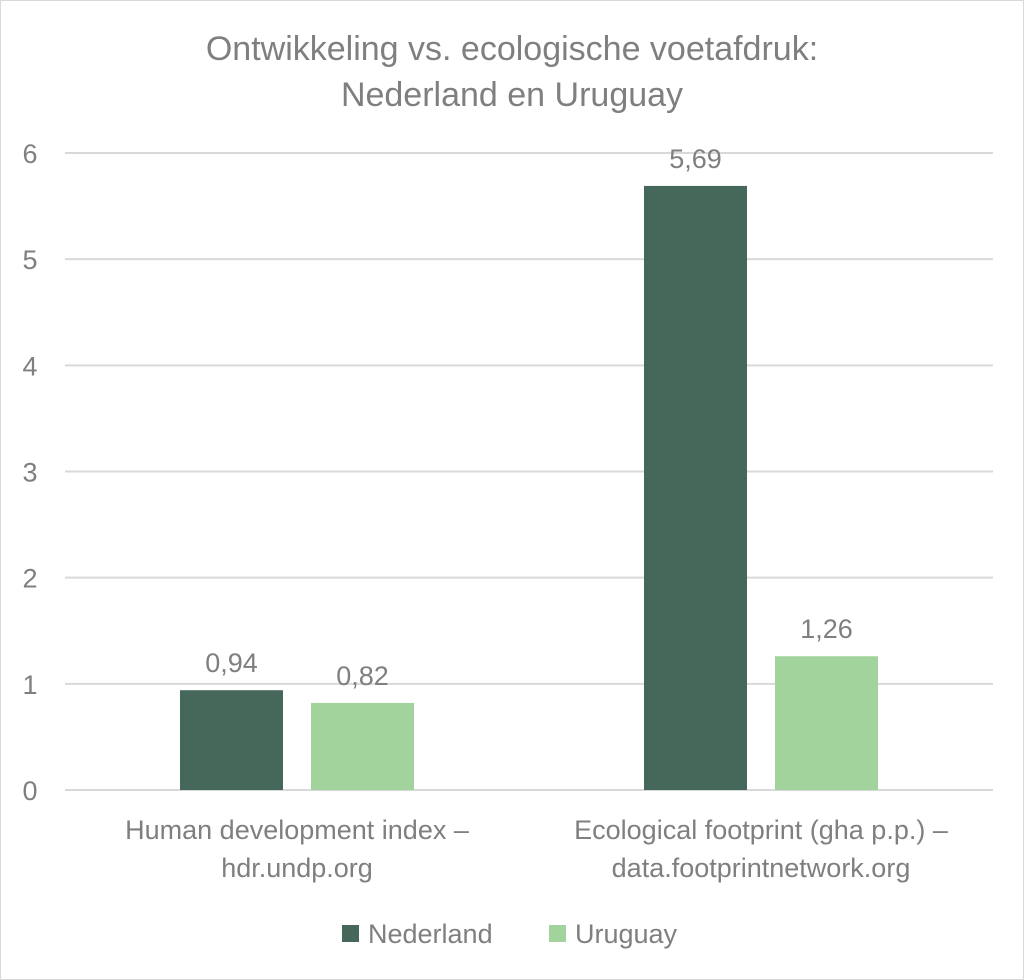  What do you see at coordinates (29, 154) in the screenshot?
I see `y-tick-label: 6` at bounding box center [29, 154].